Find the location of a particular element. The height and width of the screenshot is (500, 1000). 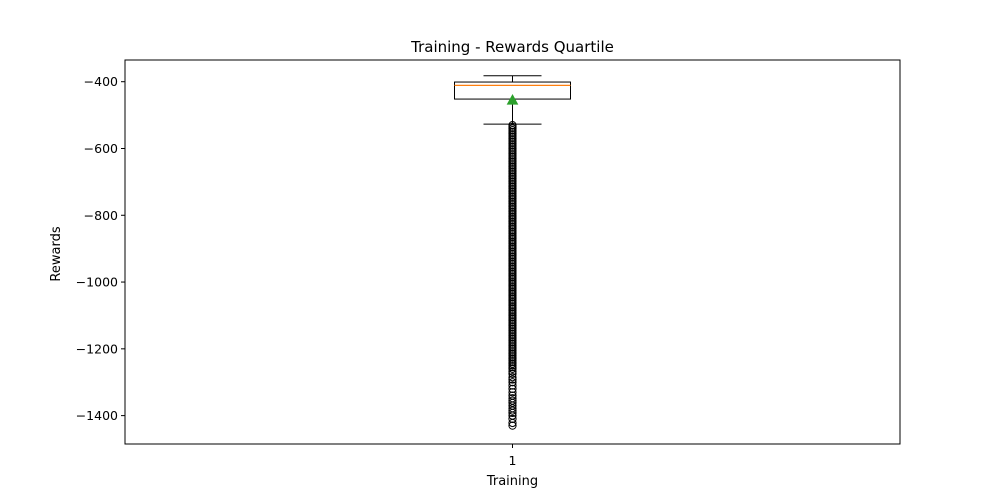

mean-marker is located at coordinates (512, 99).